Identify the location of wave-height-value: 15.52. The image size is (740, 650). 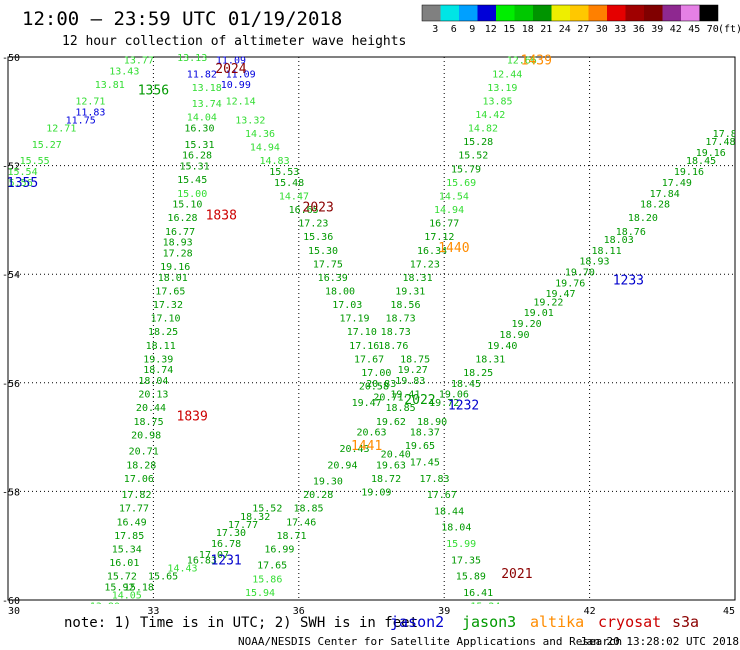
(473, 156).